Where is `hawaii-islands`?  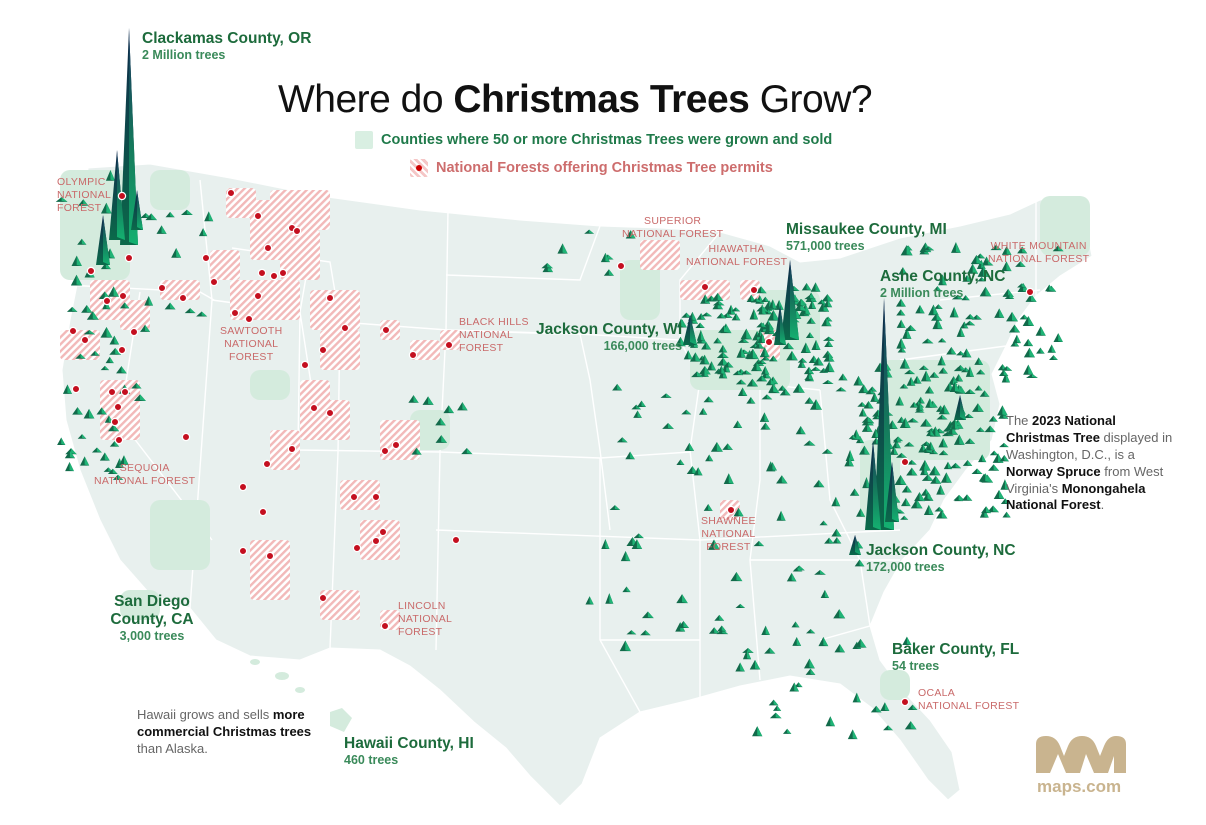 hawaii-islands is located at coordinates (301, 695).